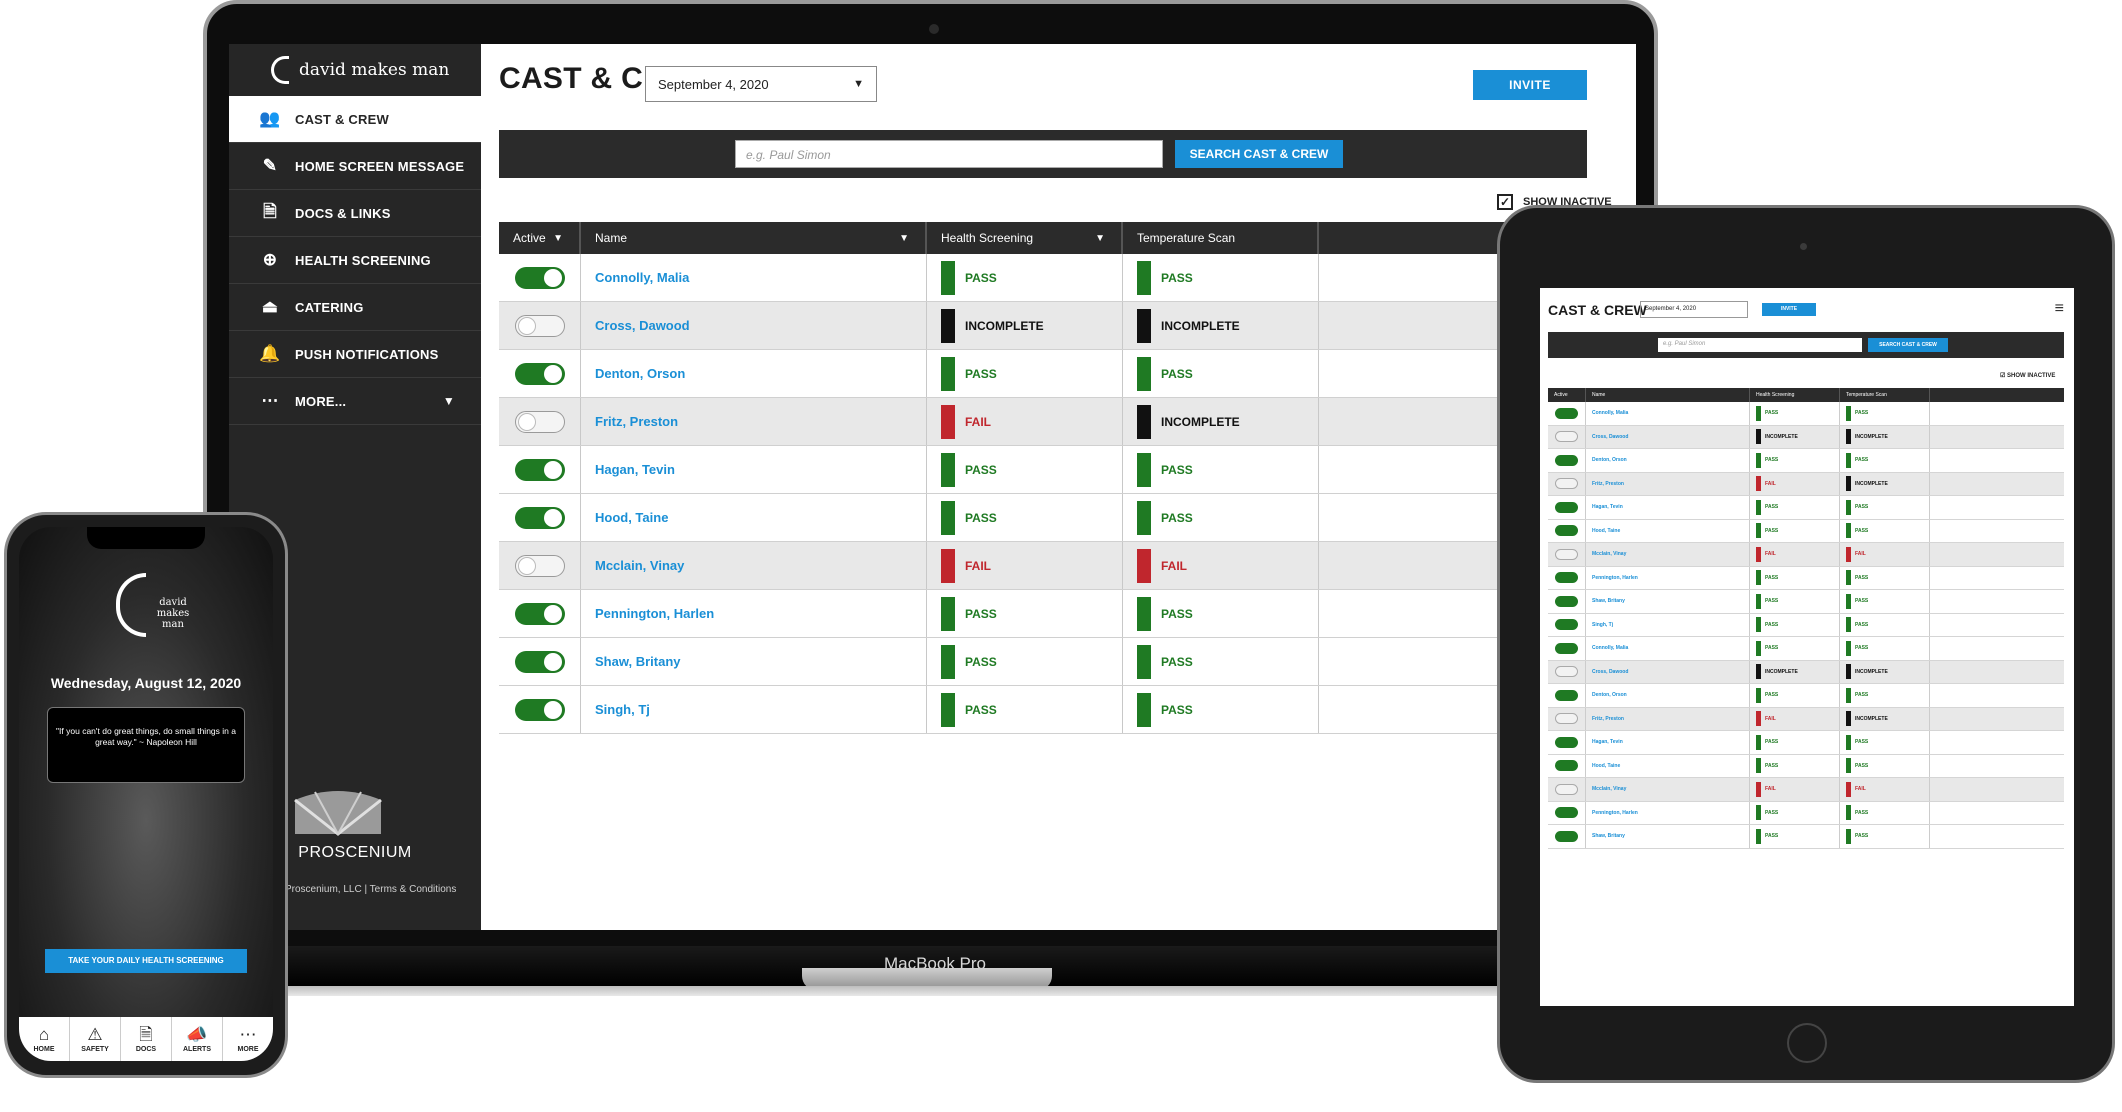 Image resolution: width=2122 pixels, height=1112 pixels. What do you see at coordinates (1025, 517) in the screenshot?
I see `health-cell: PASS` at bounding box center [1025, 517].